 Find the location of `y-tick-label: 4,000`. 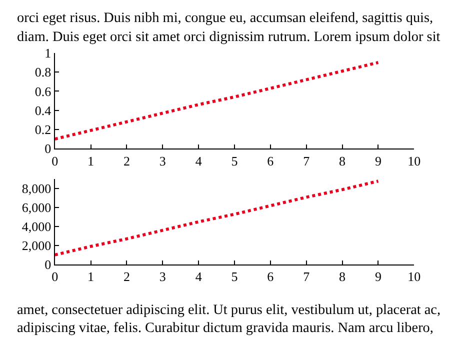

y-tick-label: 4,000 is located at coordinates (37, 226).